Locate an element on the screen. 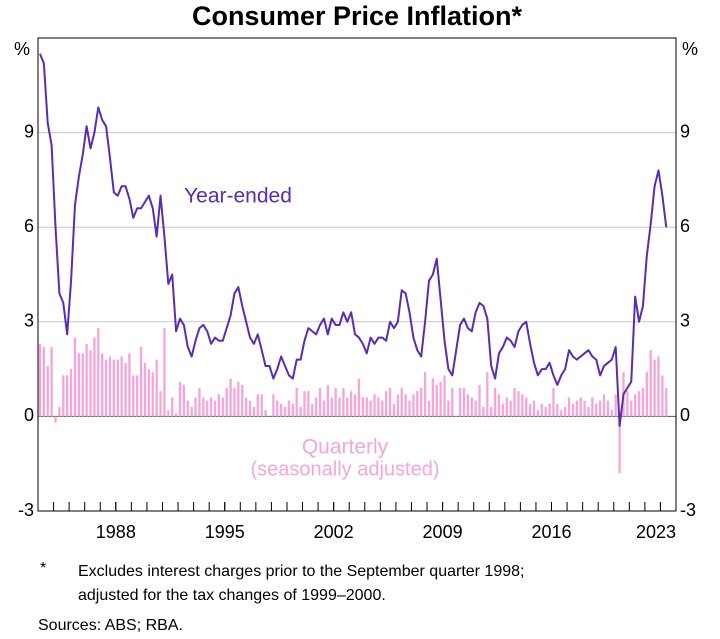 Image resolution: width=720 pixels, height=639 pixels. y-tick-label: 3 is located at coordinates (29, 321).